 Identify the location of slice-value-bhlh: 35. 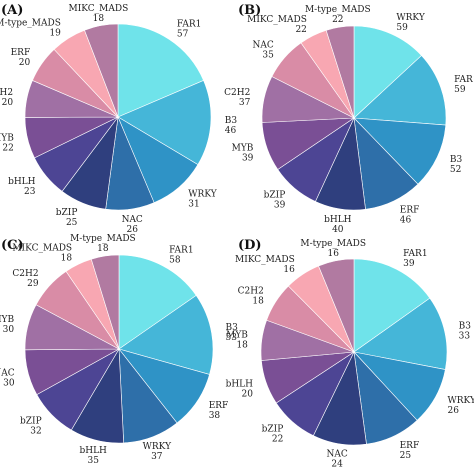
(93, 461).